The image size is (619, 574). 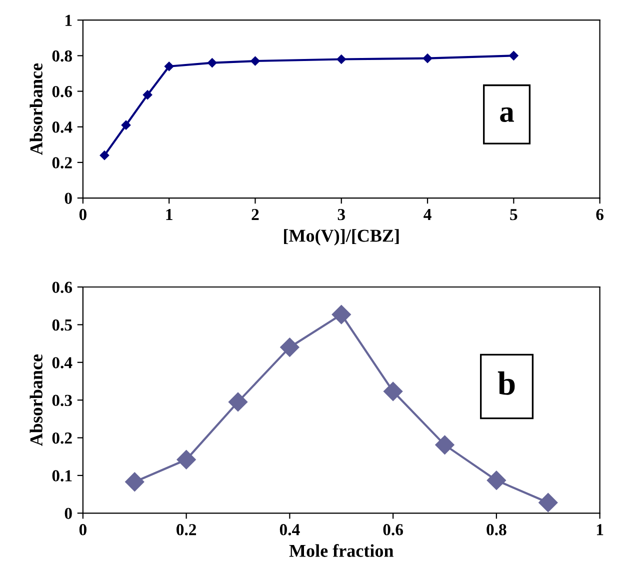 What do you see at coordinates (186, 530) in the screenshot?
I see `x-tick-label: 0.2` at bounding box center [186, 530].